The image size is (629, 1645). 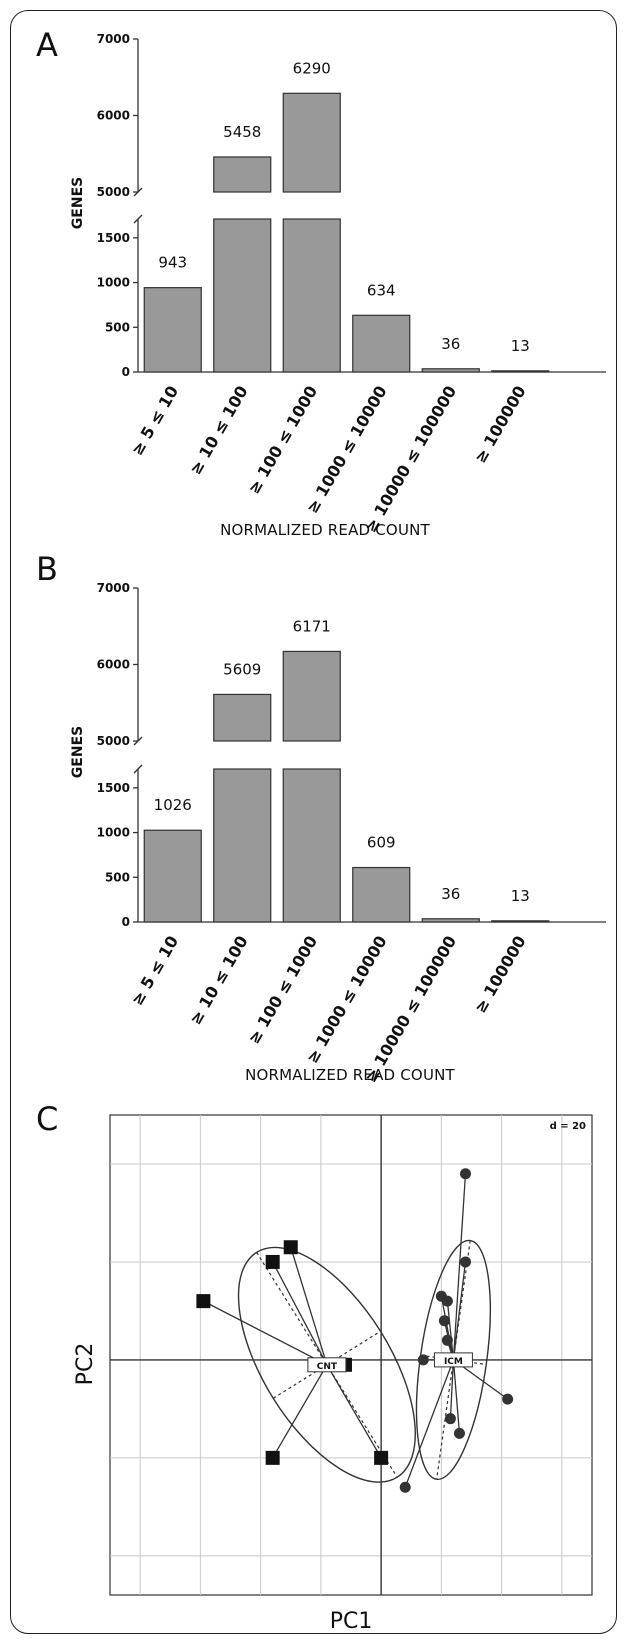 I want to click on bar-value-label: 6290, so click(x=312, y=68).